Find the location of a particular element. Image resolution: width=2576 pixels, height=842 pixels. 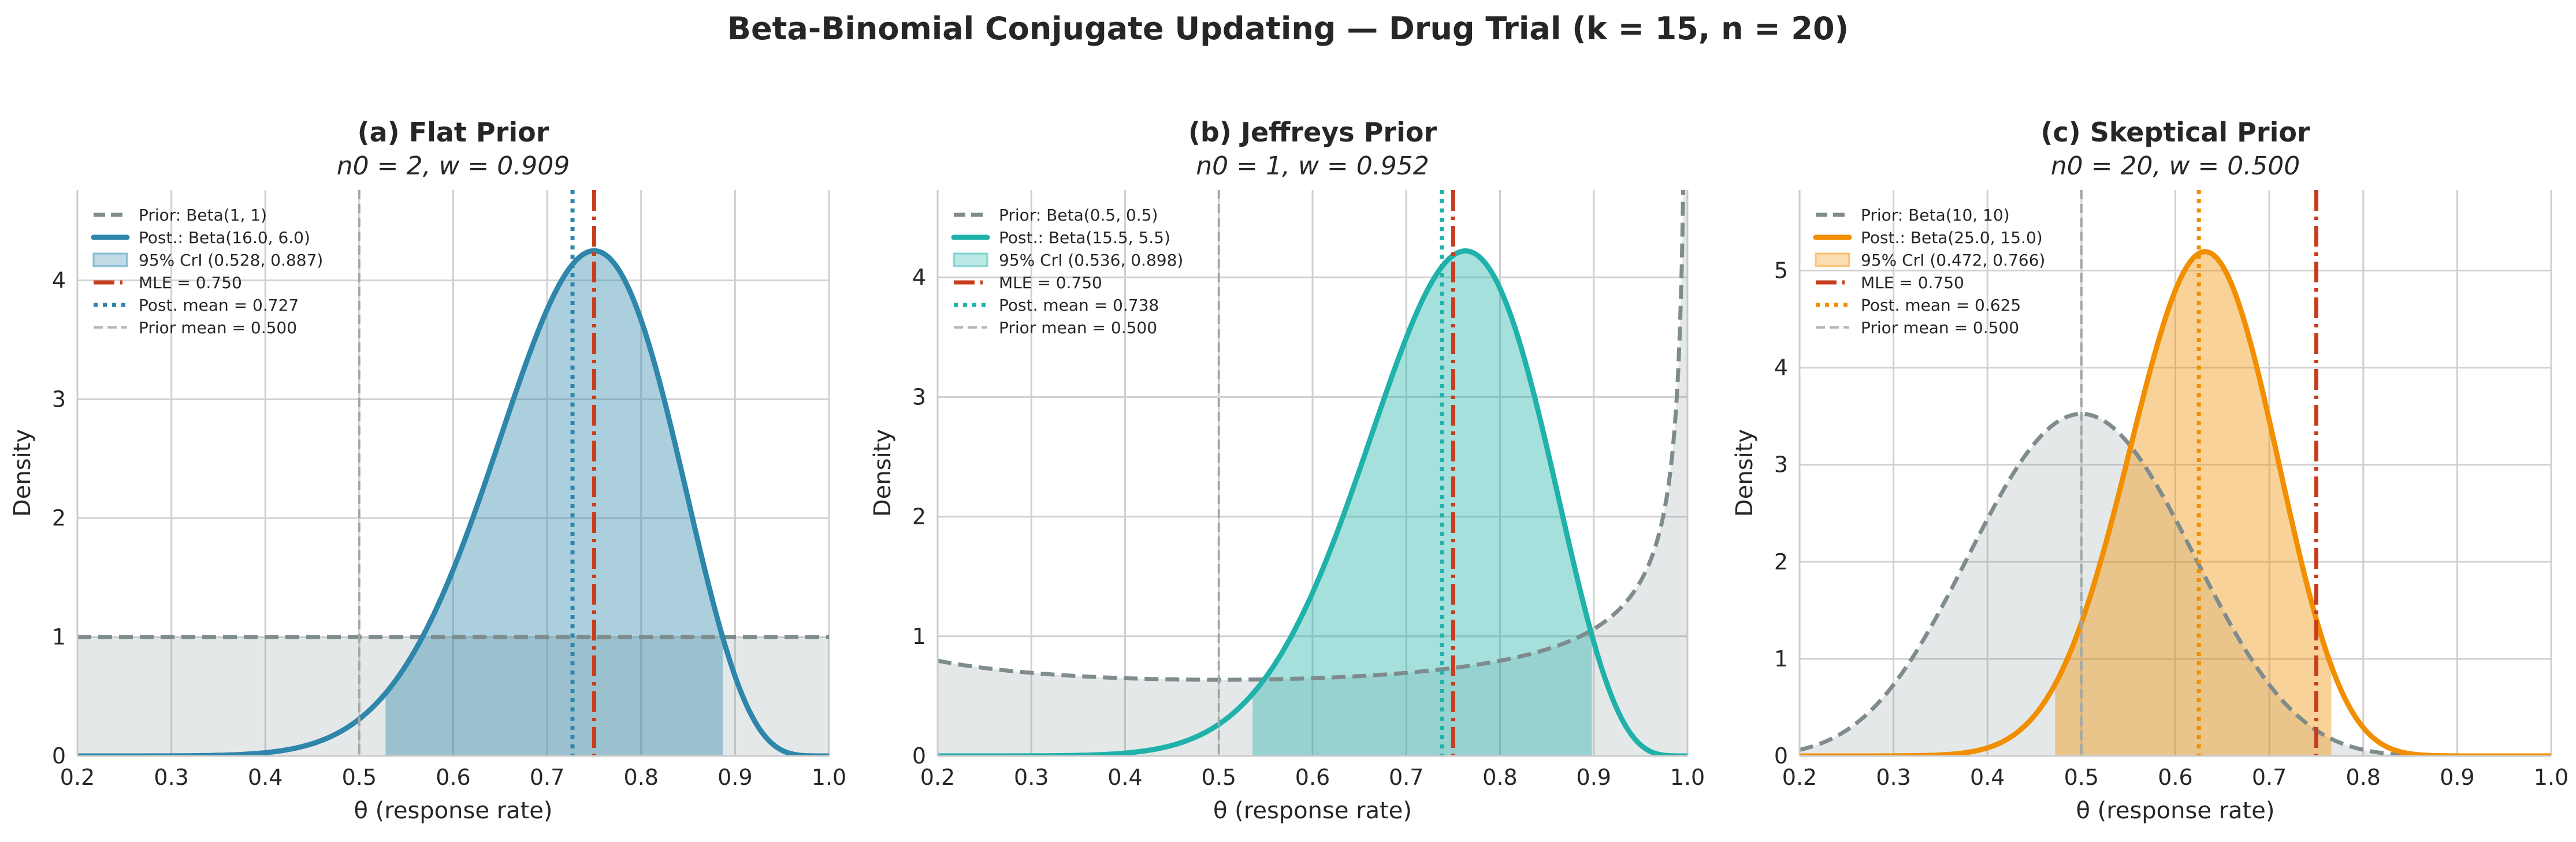

legend-post-mean: Post. mean = 0.727 is located at coordinates (196, 305).